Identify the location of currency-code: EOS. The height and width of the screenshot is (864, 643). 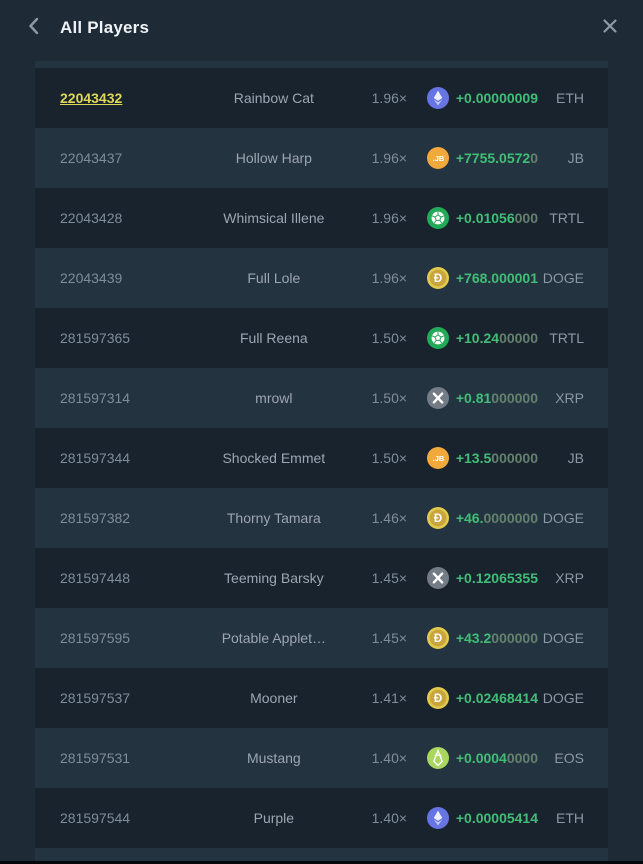
(569, 758).